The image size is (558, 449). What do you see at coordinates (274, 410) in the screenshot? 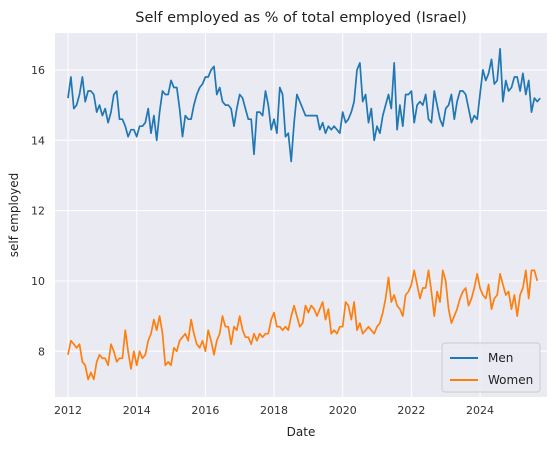
I see `x-tick-label: 2018` at bounding box center [274, 410].